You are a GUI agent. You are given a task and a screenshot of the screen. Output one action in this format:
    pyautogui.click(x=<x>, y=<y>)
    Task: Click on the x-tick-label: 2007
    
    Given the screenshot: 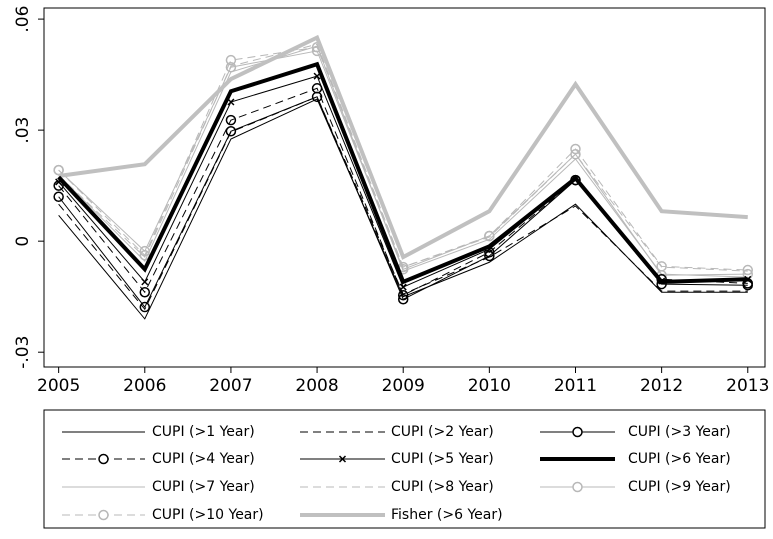 What is the action you would take?
    pyautogui.click(x=230, y=386)
    